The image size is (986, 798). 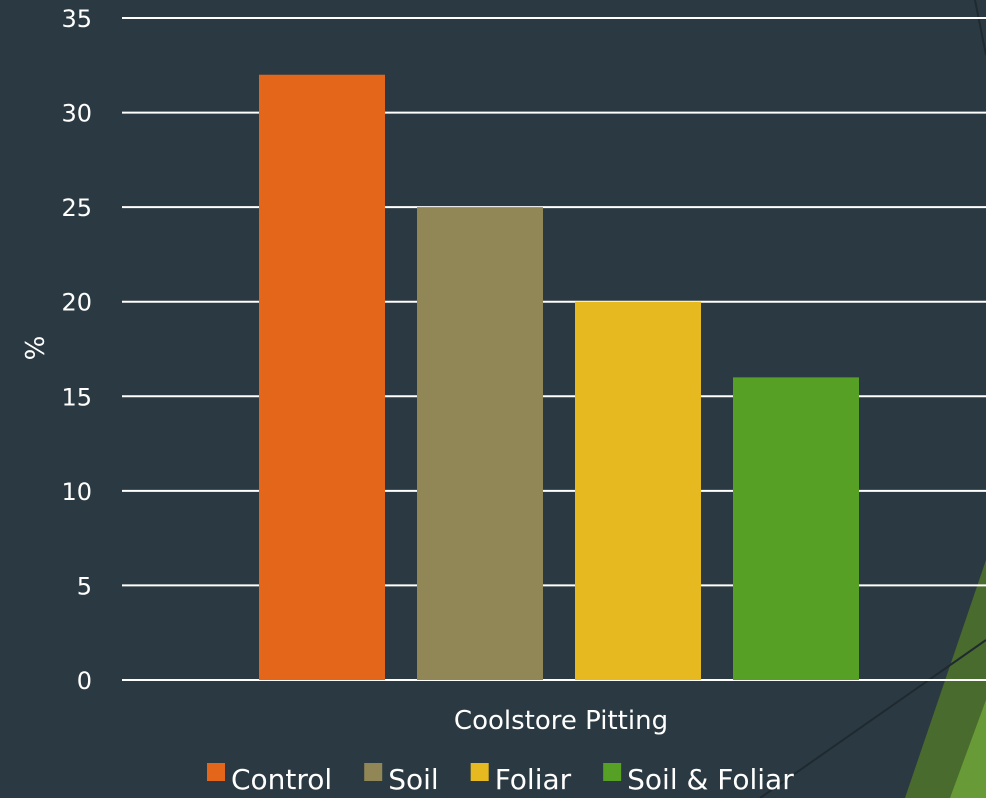 I want to click on decor-light-green-shape, so click(x=968, y=749).